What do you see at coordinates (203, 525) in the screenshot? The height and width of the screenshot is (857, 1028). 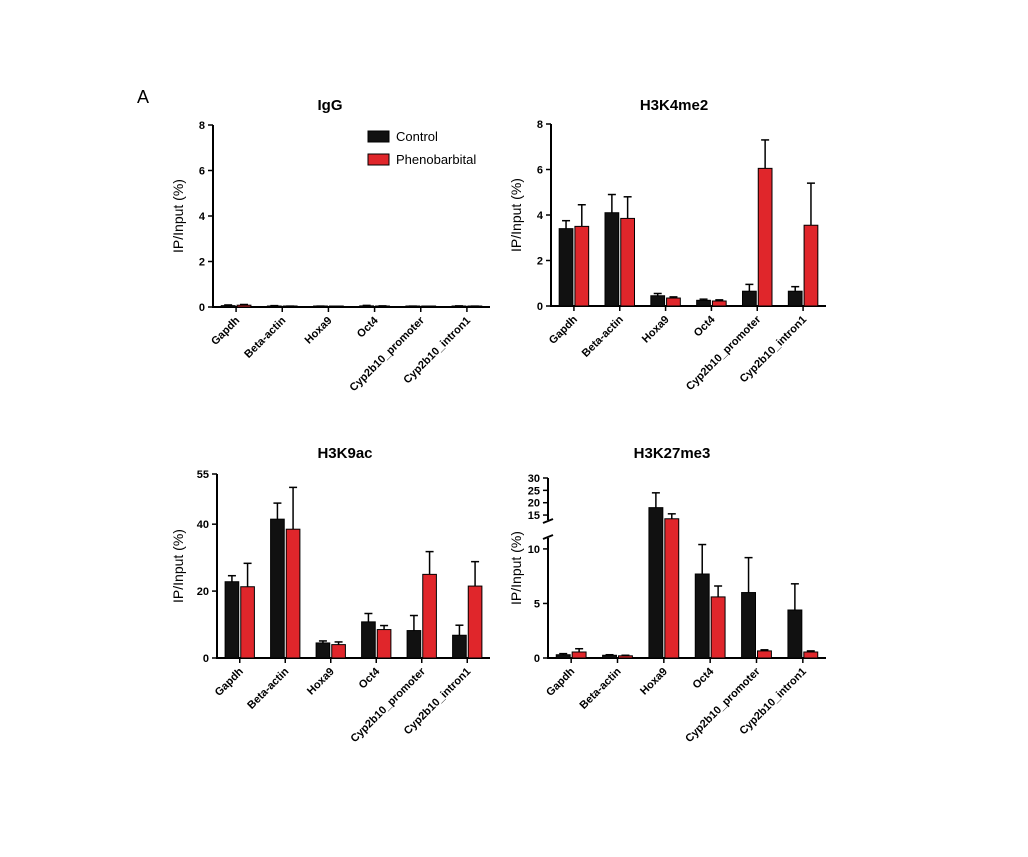 I see `y-tick-label: 40` at bounding box center [203, 525].